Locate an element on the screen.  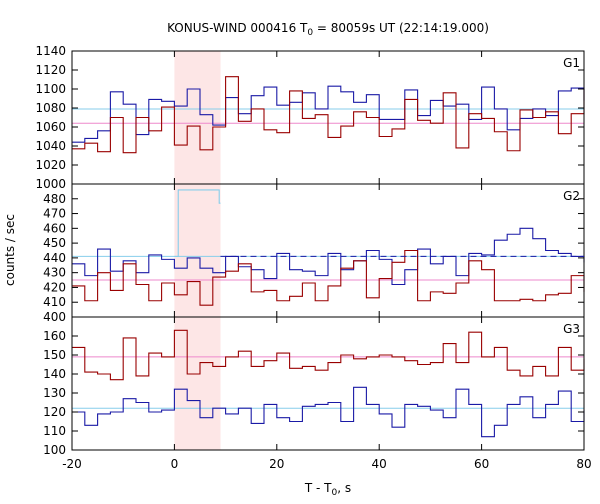
panel-g2-ytick-label: 440 is located at coordinates (54, 258).